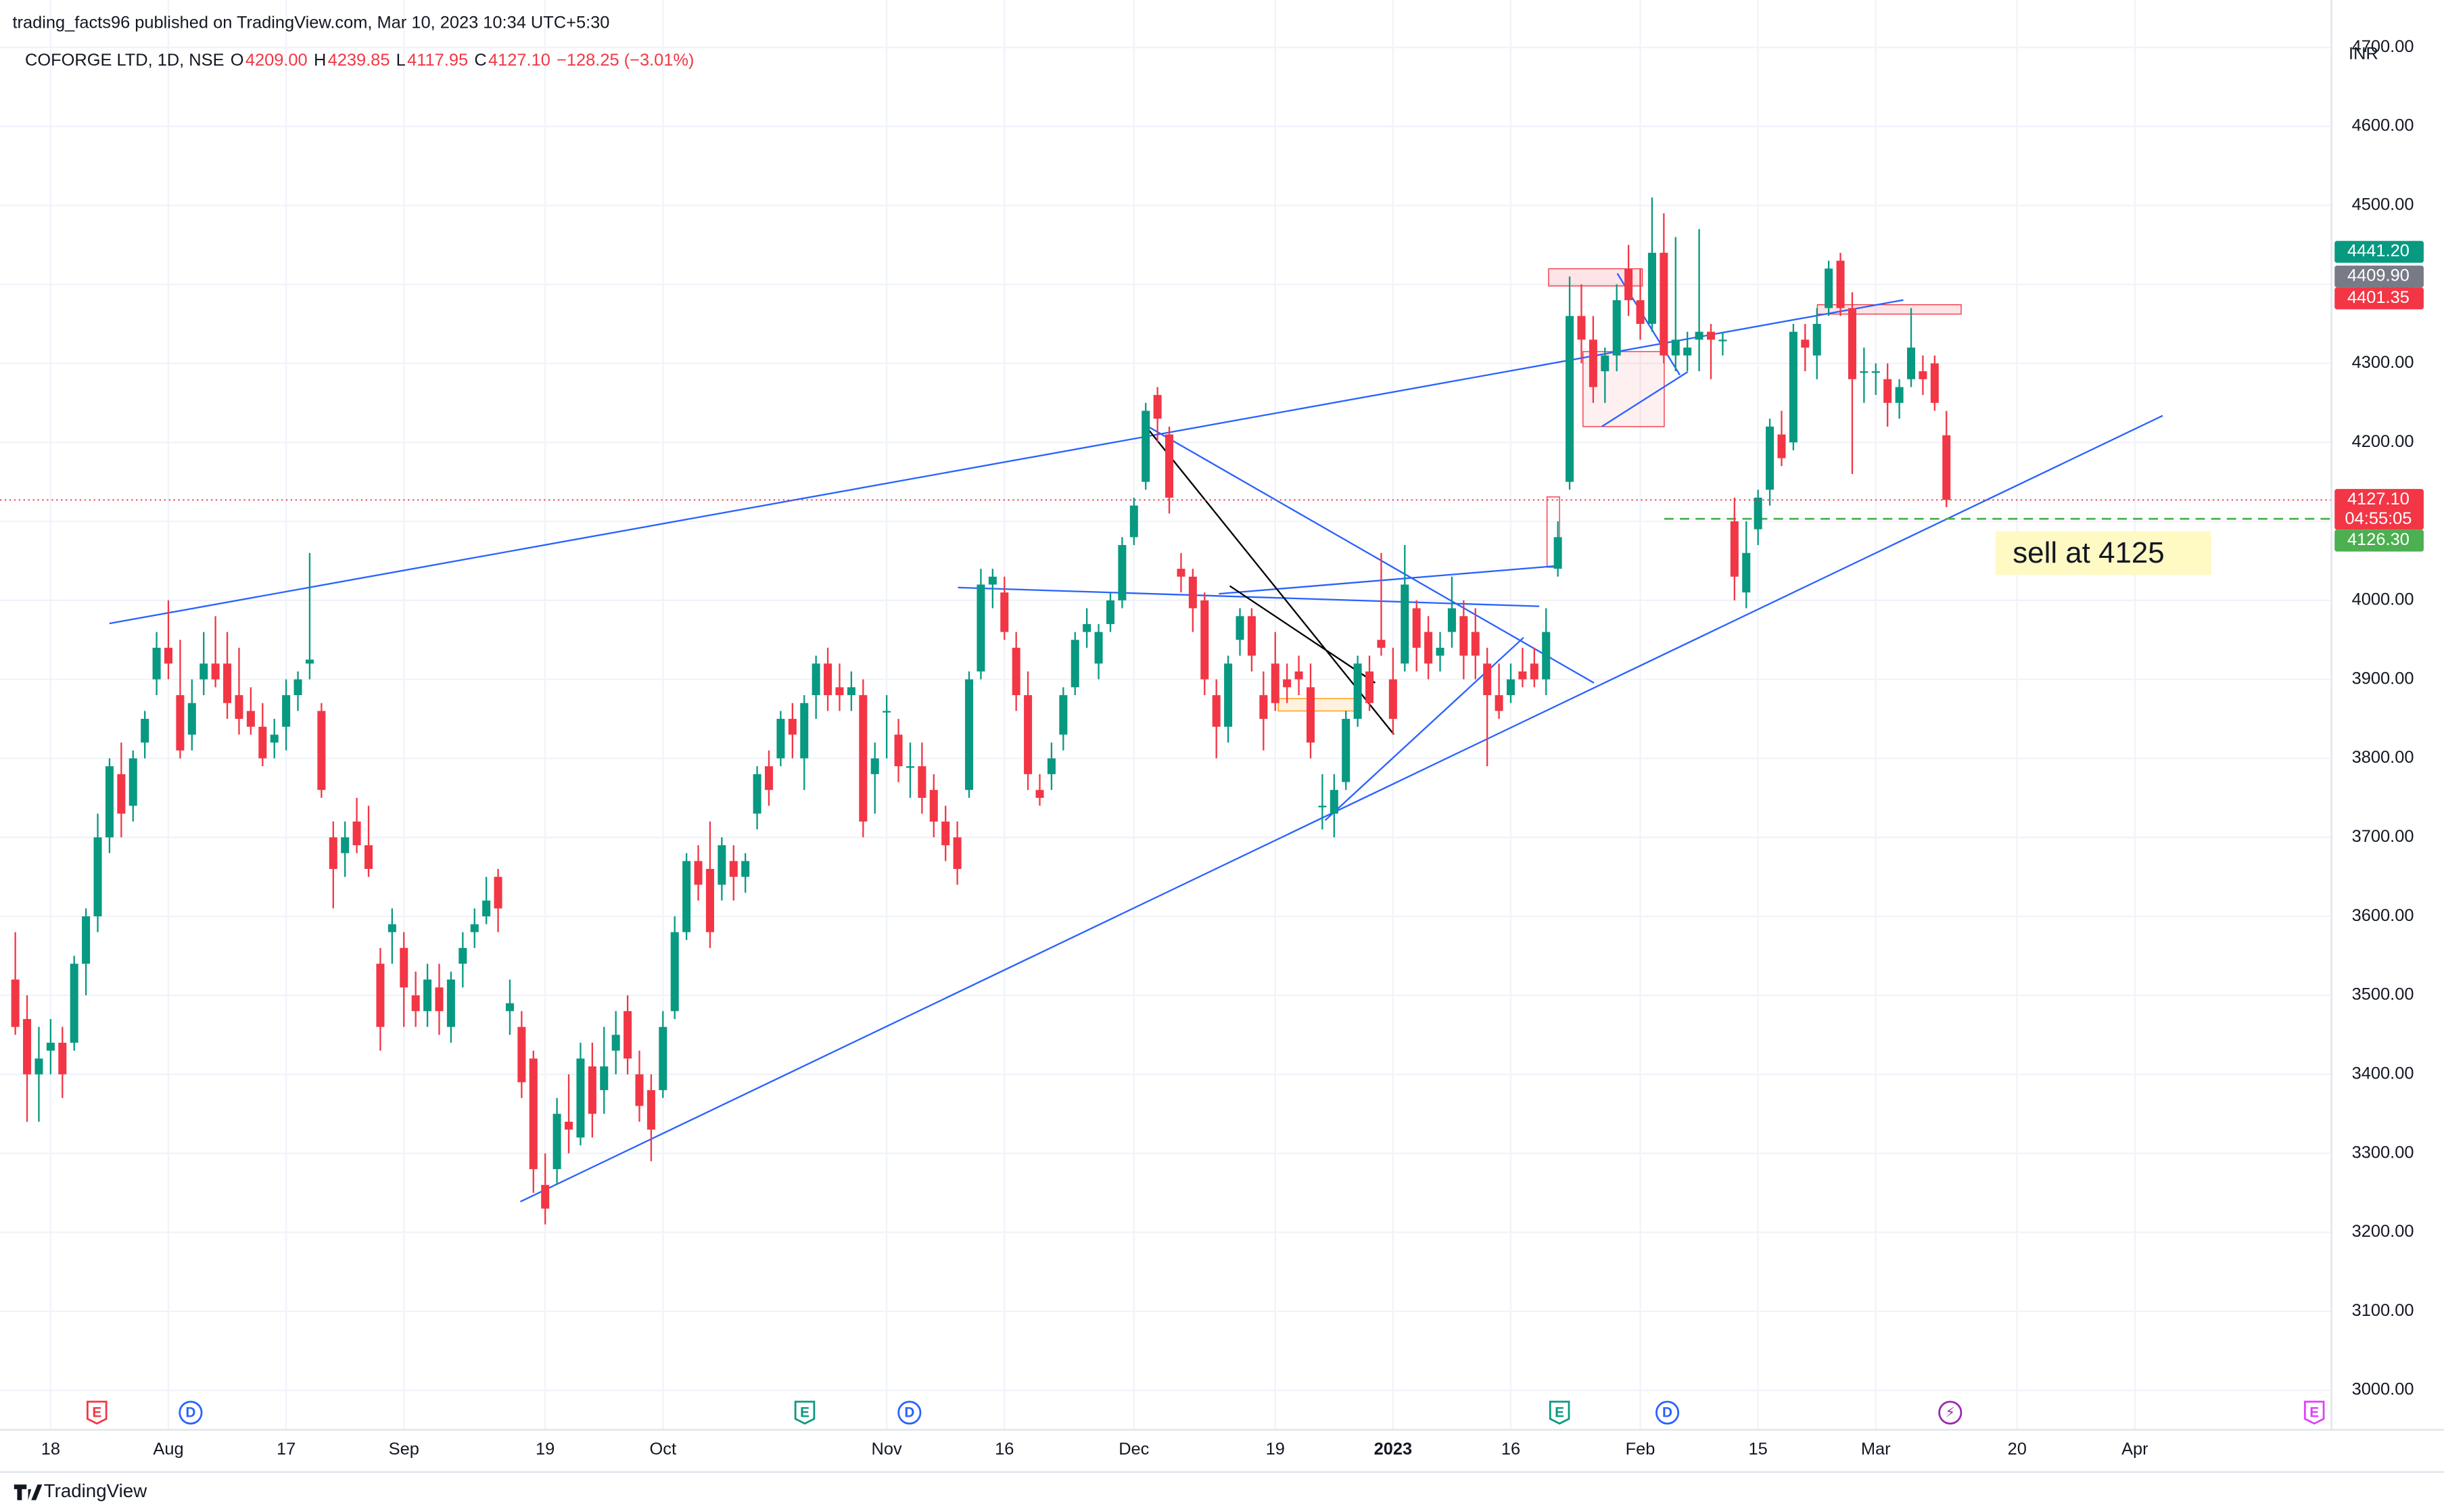  Describe the element at coordinates (2383, 1310) in the screenshot. I see `y-tick-label: 3100.00` at that location.